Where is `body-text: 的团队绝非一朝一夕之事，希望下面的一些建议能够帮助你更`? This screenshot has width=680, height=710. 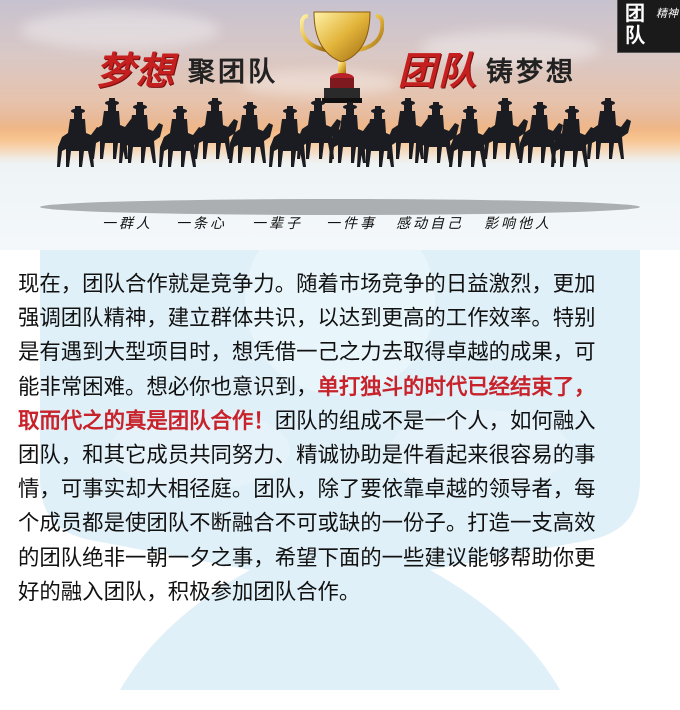 body-text: 的团队绝非一朝一夕之事，希望下面的一些建议能够帮助你更 is located at coordinates (307, 558).